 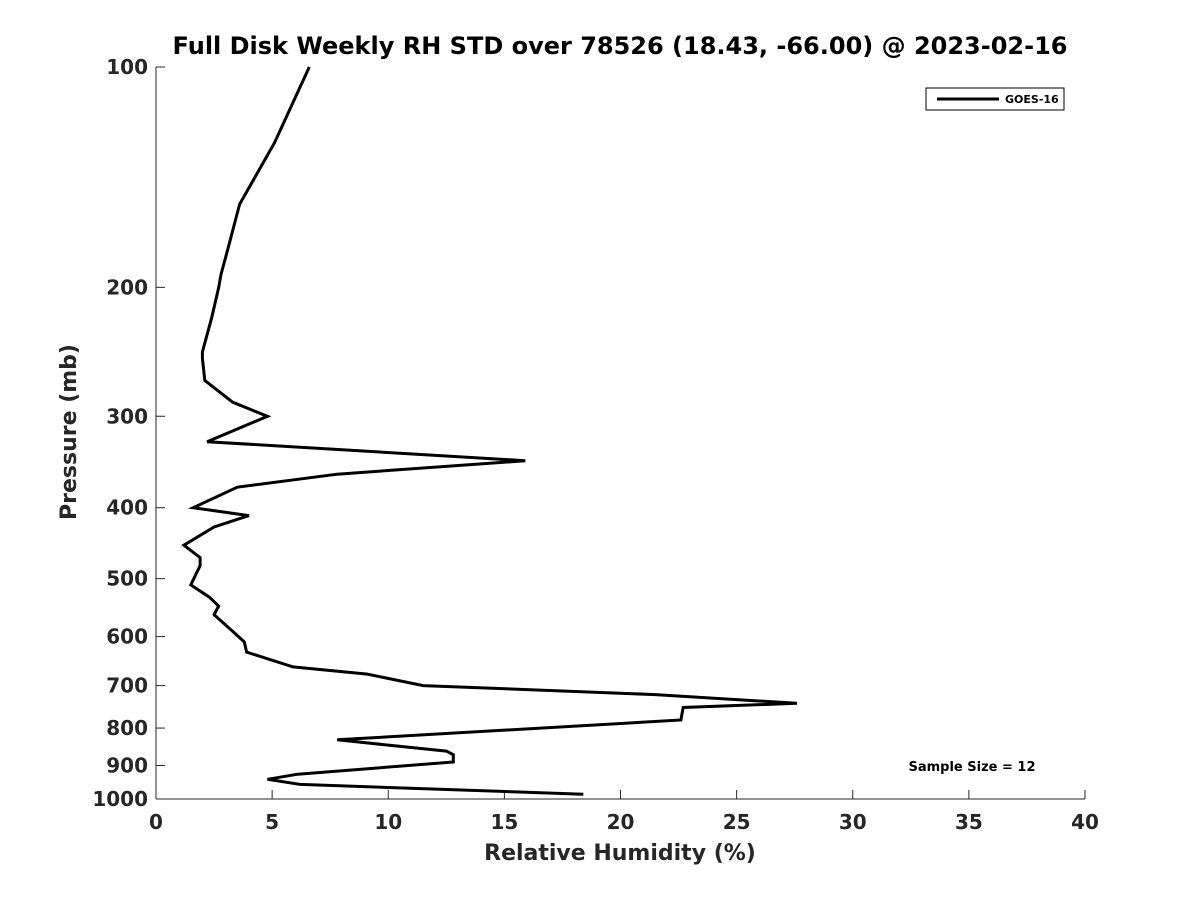 I want to click on y-tick-label: 100, so click(x=127, y=67).